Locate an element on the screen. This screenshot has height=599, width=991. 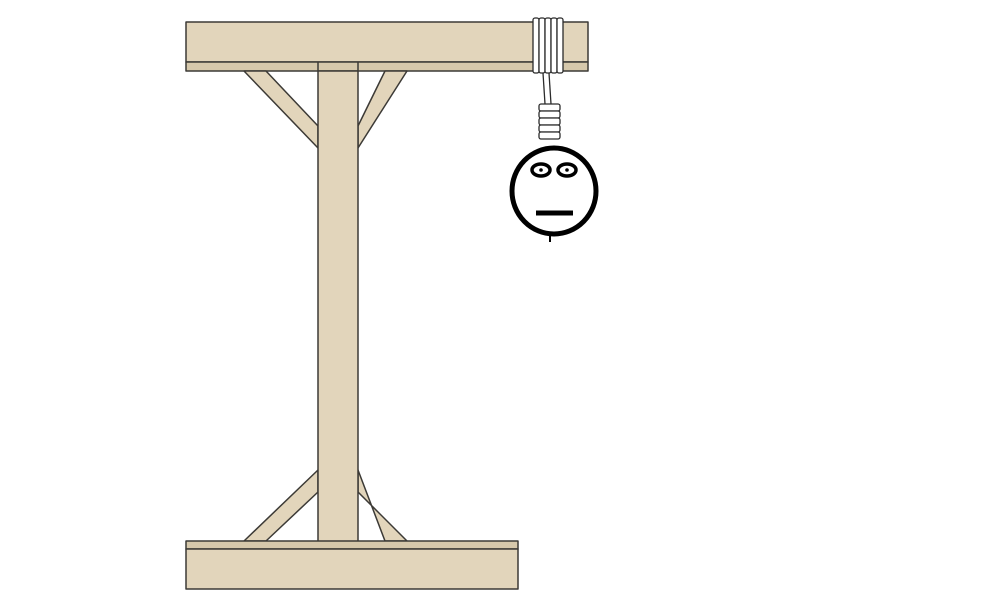
rope is located at coordinates (548, 78).